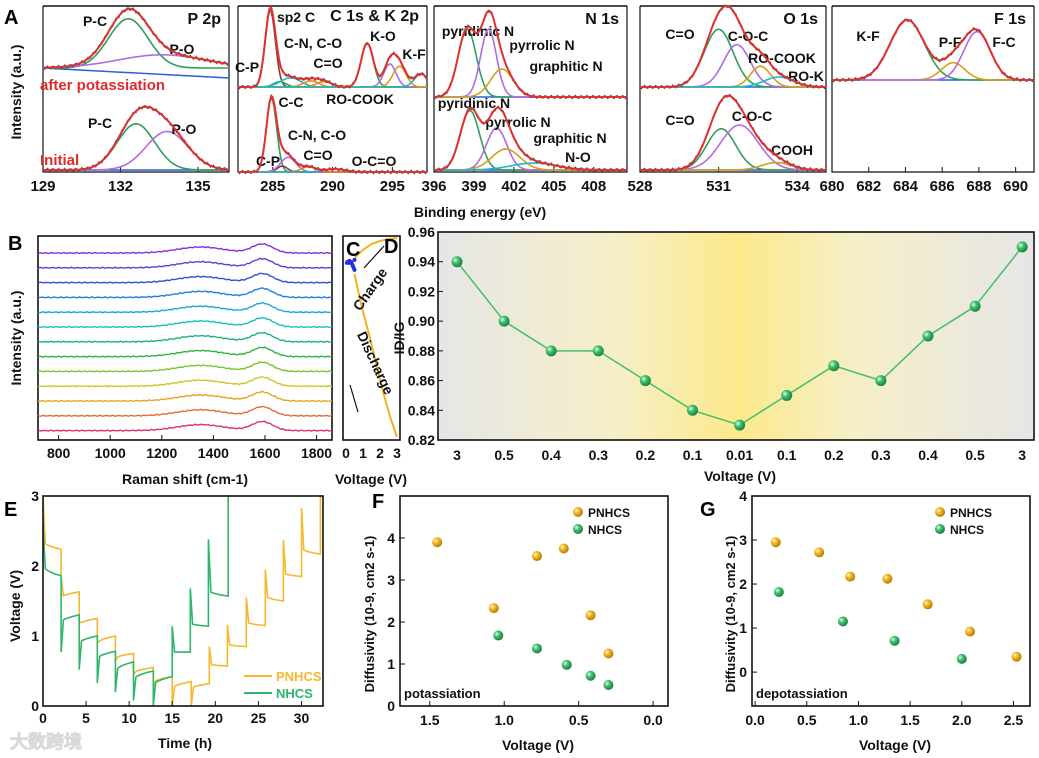 The width and height of the screenshot is (1039, 758). What do you see at coordinates (480, 212) in the screenshot?
I see `x-axis-title: Binding energy (eV)` at bounding box center [480, 212].